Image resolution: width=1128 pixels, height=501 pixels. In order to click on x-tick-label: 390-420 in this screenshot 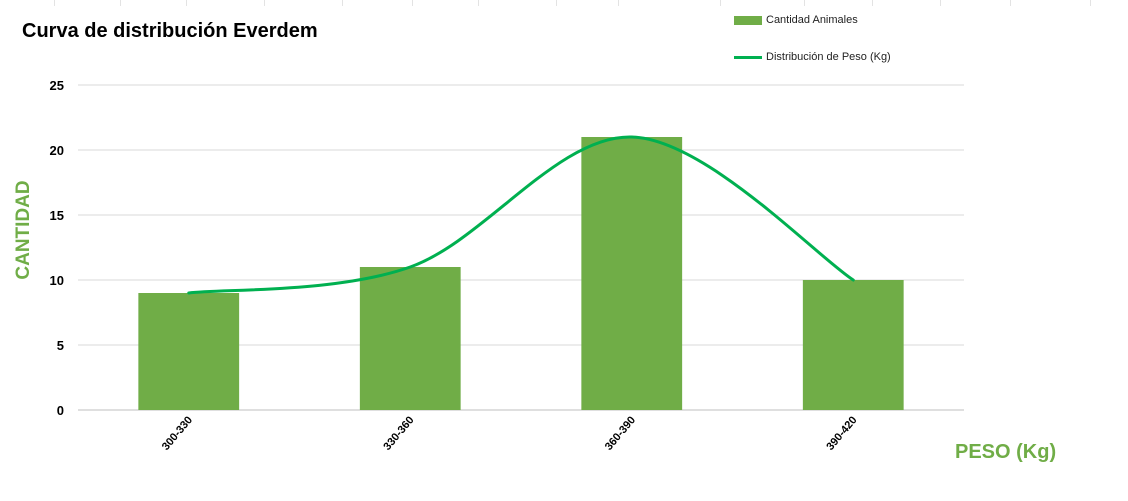, I will do `click(841, 433)`.